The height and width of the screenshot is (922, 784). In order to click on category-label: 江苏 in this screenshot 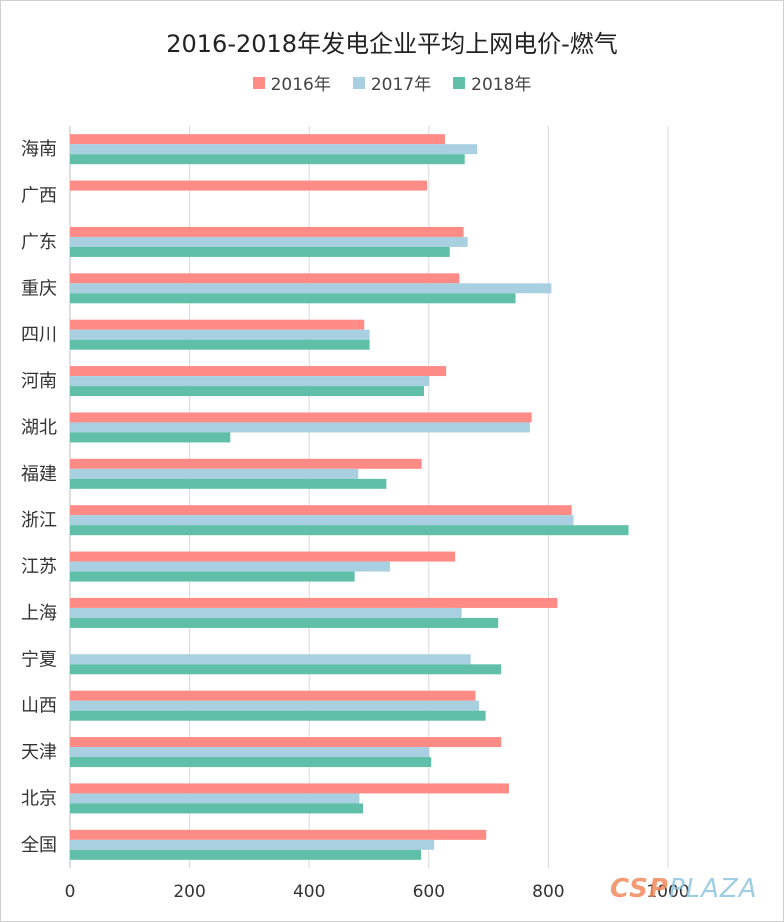, I will do `click(39, 567)`.